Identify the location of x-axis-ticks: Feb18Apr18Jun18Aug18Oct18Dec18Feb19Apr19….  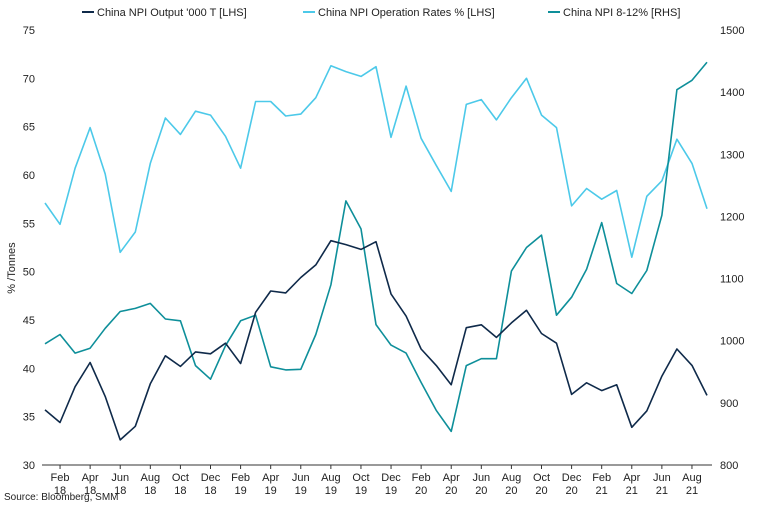
(376, 481).